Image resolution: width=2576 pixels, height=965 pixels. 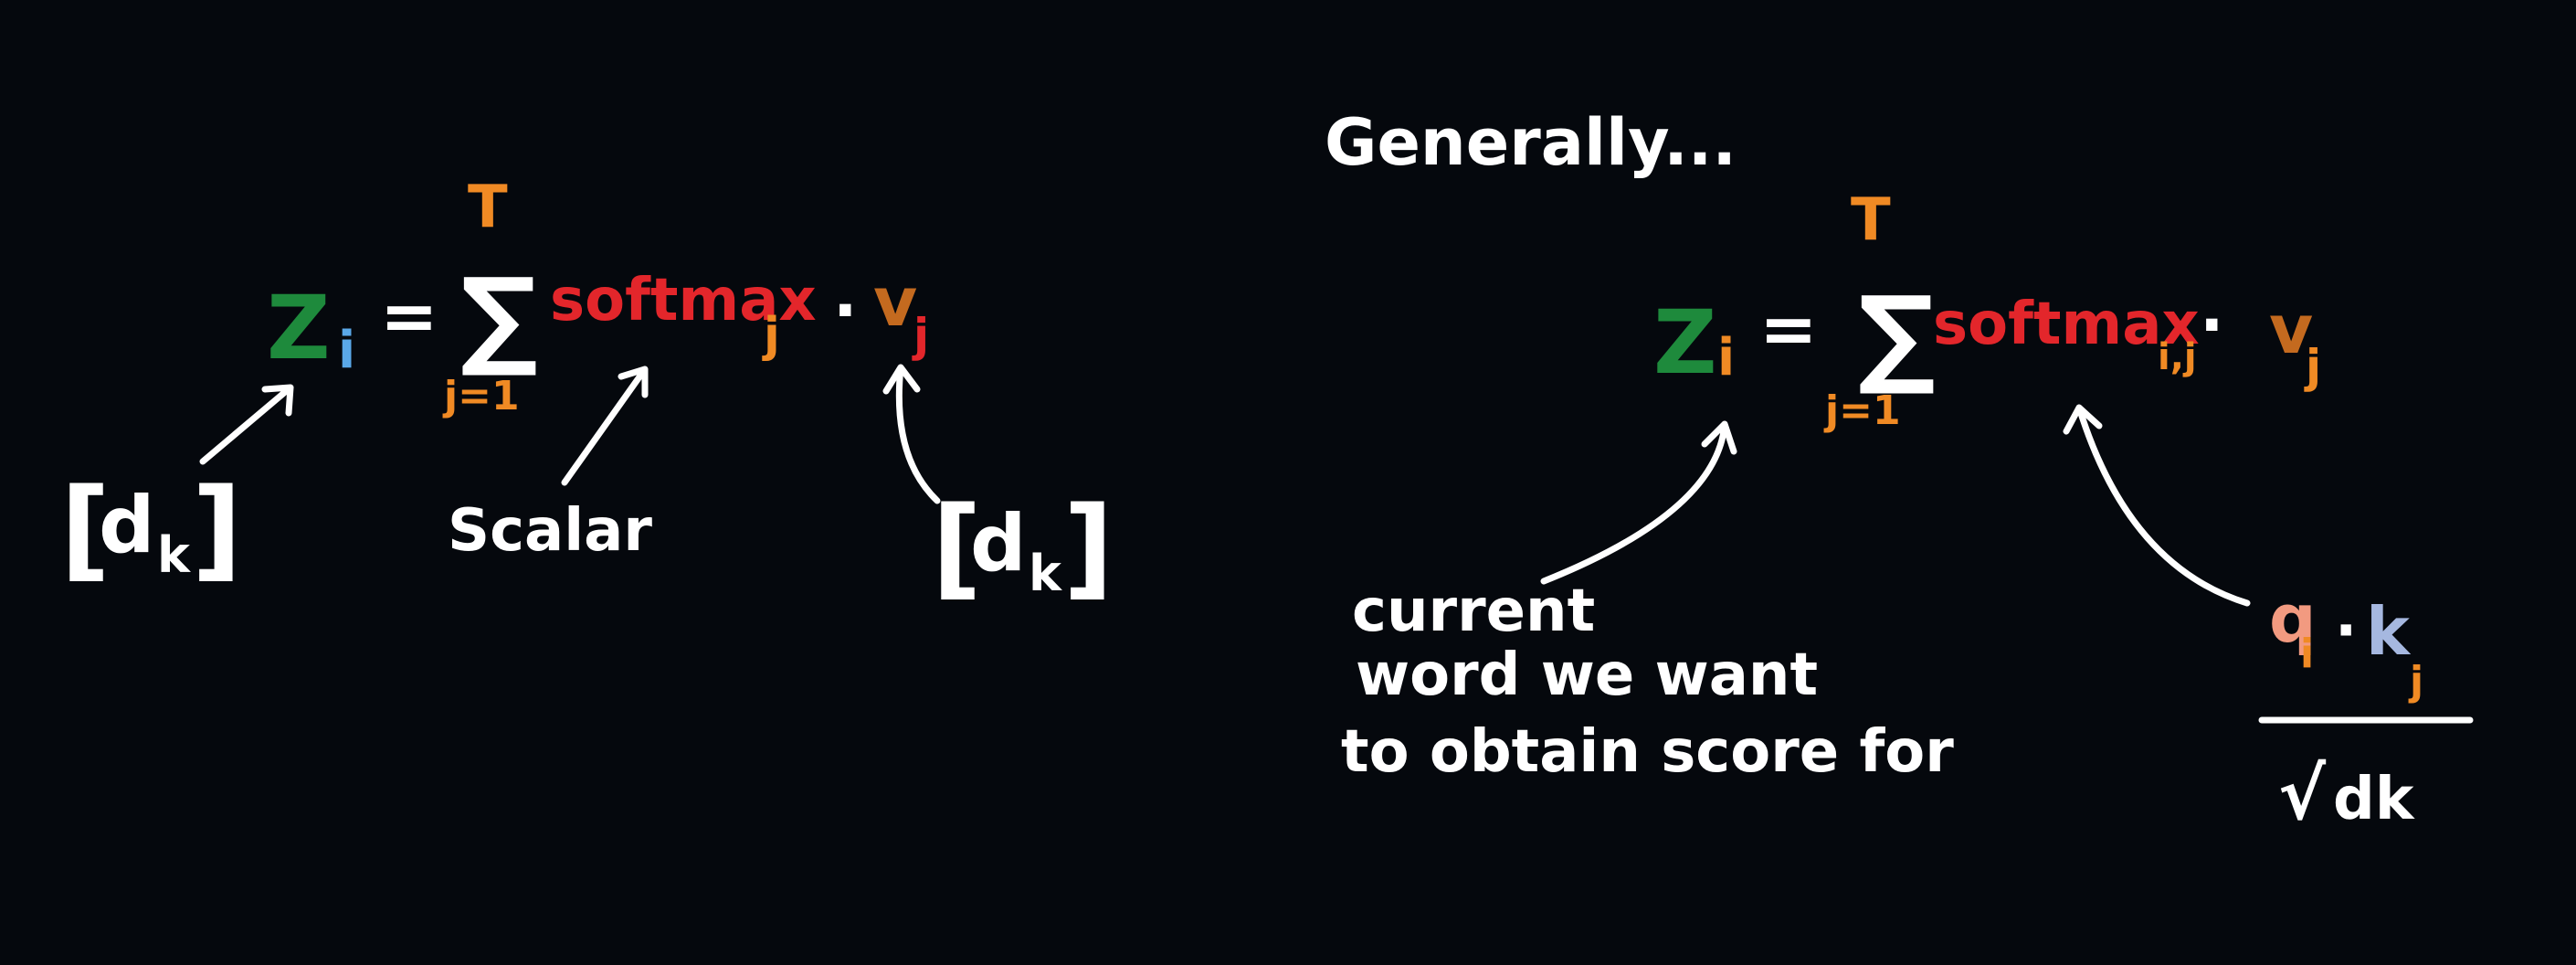 What do you see at coordinates (1726, 357) in the screenshot?
I see `right-z-subscript: i` at bounding box center [1726, 357].